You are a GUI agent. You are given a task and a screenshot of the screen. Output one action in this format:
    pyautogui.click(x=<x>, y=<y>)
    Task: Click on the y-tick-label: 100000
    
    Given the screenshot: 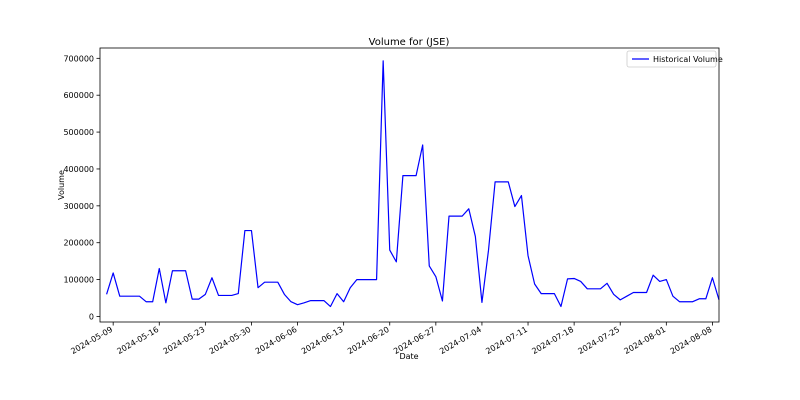 What is the action you would take?
    pyautogui.click(x=78, y=280)
    